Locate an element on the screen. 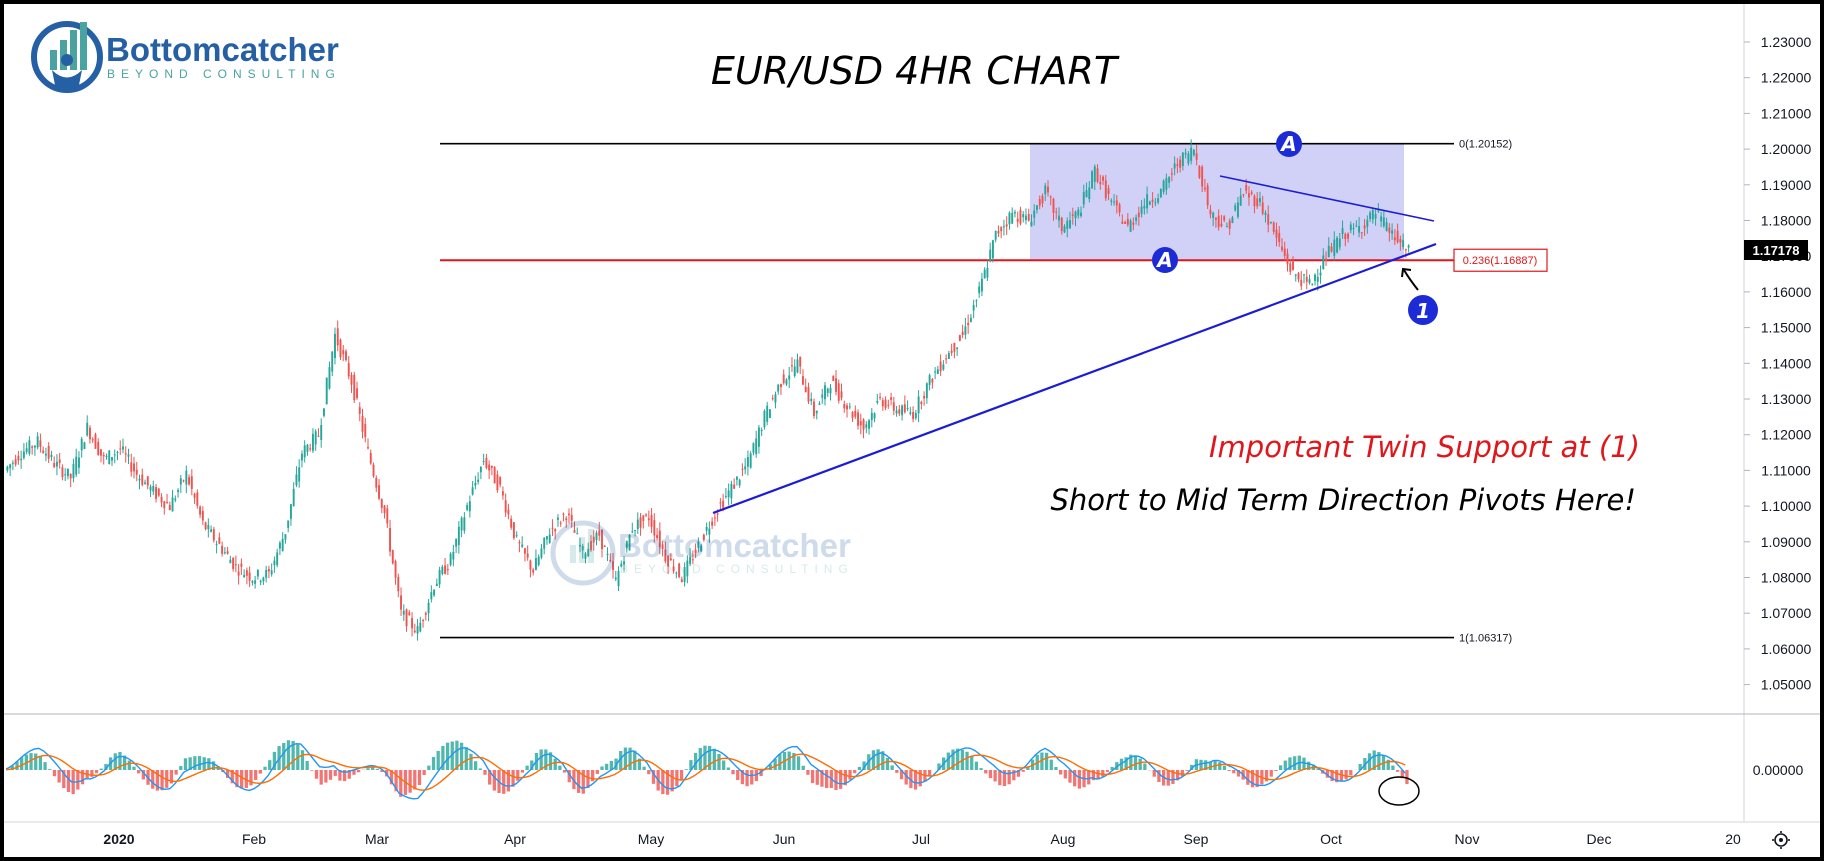  price-tick-label: 1.15000 is located at coordinates (1786, 328).